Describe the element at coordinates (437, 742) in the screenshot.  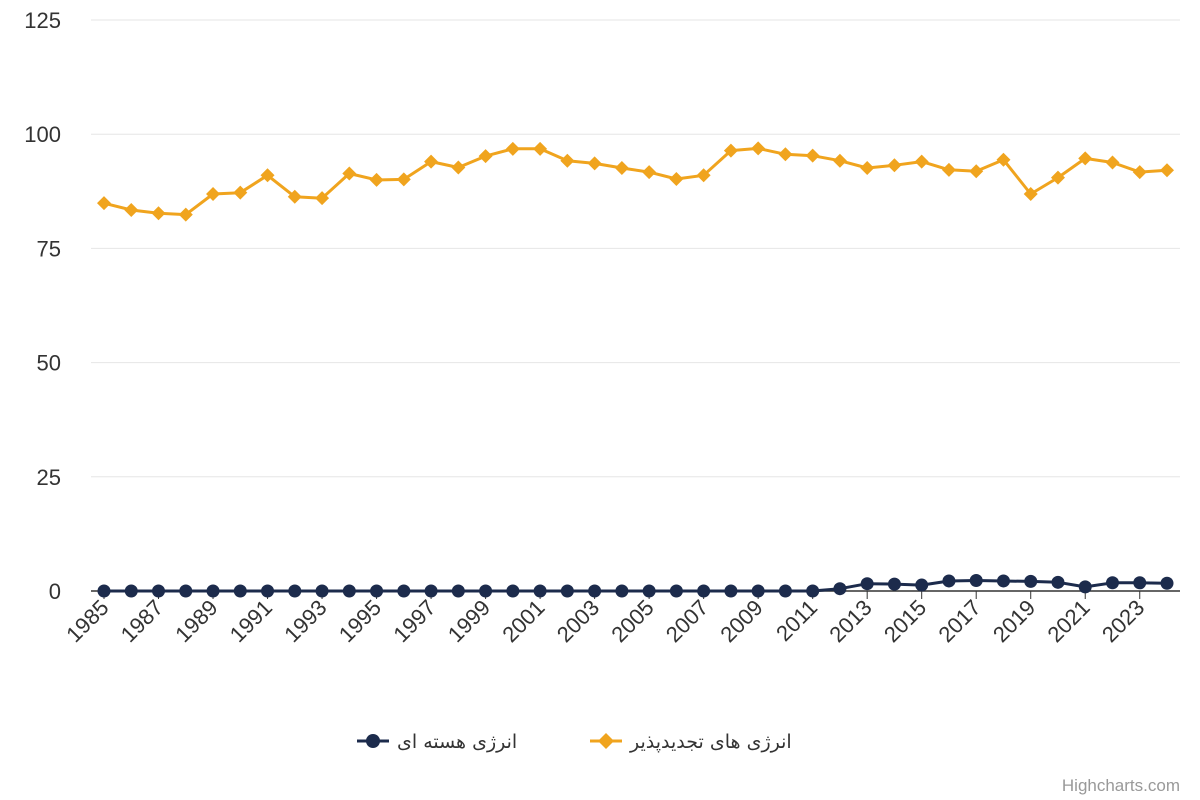
I see `legend-item-nuclear: انرژی هسته ای` at that location.